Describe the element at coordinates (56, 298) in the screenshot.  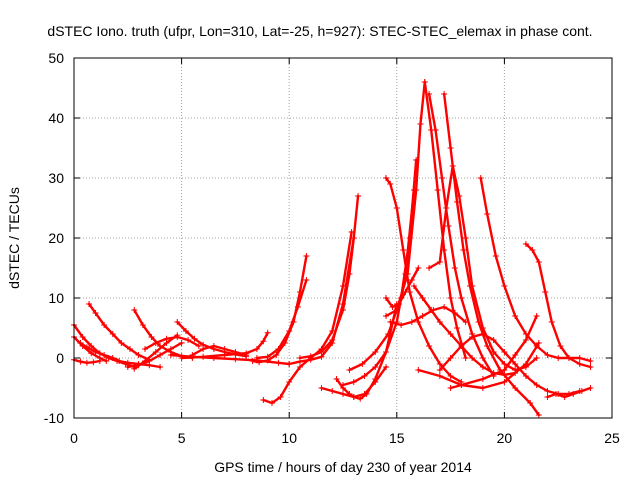
I see `y-tick-label: 10` at that location.